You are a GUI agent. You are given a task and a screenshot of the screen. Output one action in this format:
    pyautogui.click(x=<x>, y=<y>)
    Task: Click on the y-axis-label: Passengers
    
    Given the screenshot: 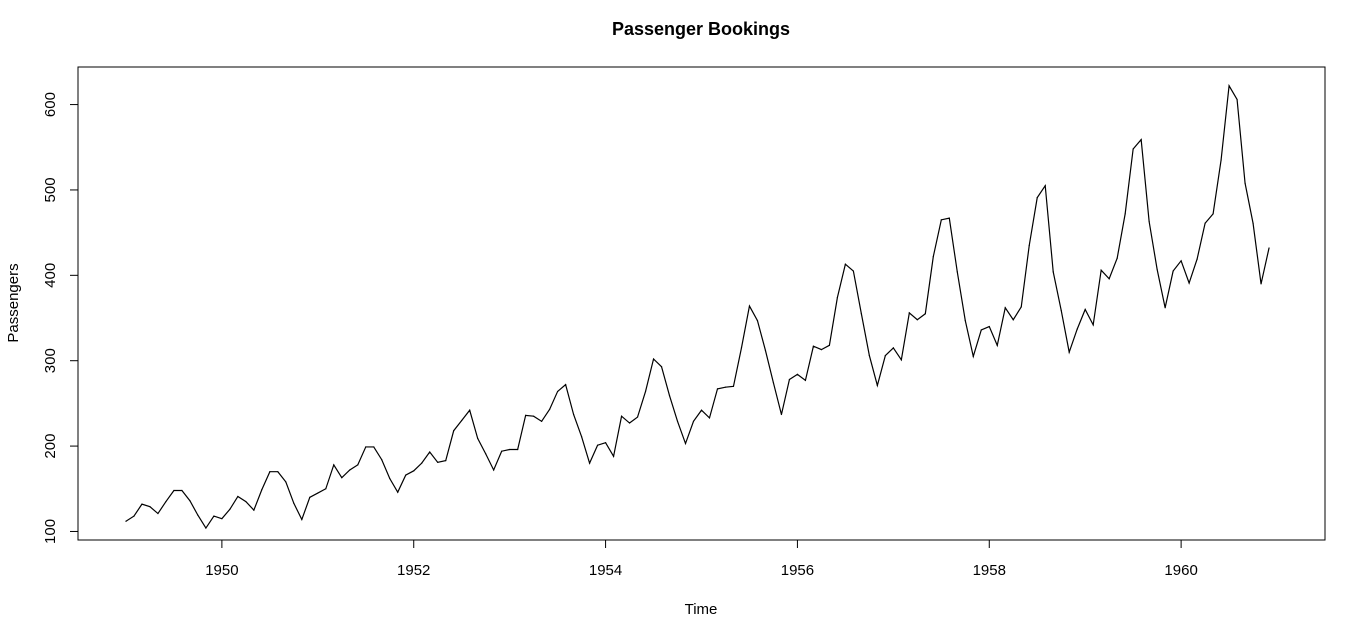 What is the action you would take?
    pyautogui.click(x=13, y=302)
    